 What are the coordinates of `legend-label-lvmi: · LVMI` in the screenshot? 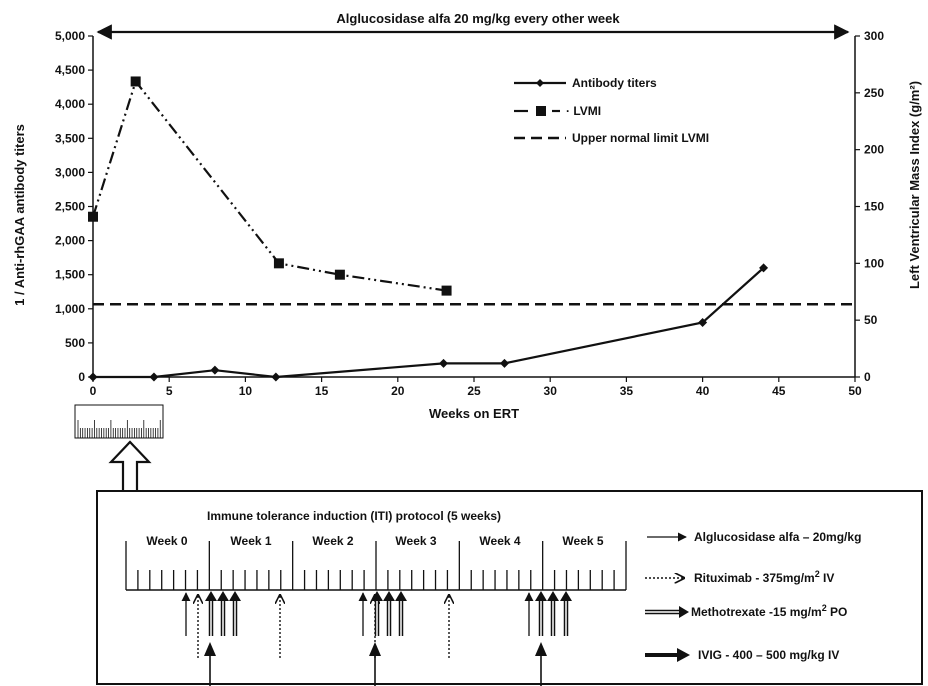 It's located at (583, 111).